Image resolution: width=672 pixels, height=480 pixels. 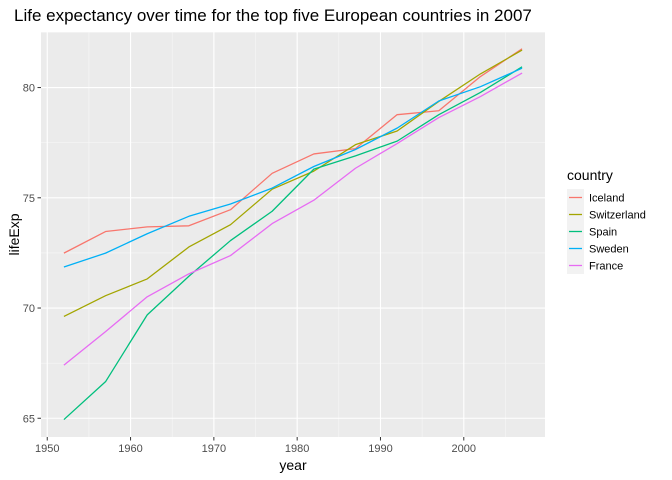 What do you see at coordinates (297, 449) in the screenshot?
I see `x-tick-label: 1980` at bounding box center [297, 449].